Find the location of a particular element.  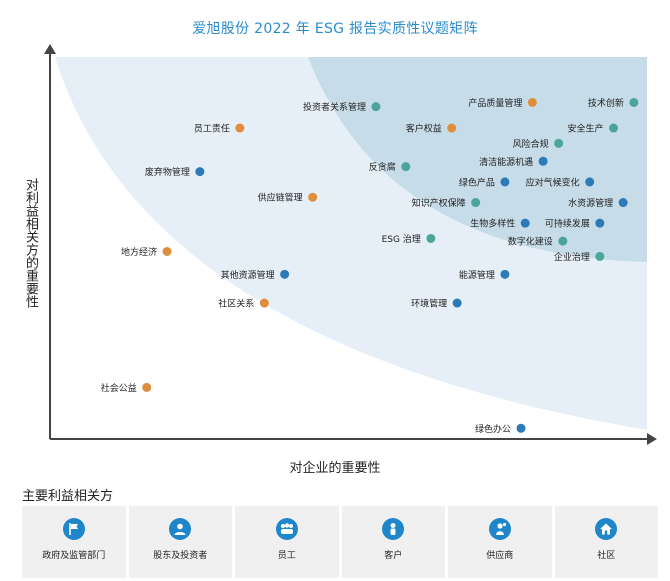

point-label: 技术创新 is located at coordinates (606, 103).